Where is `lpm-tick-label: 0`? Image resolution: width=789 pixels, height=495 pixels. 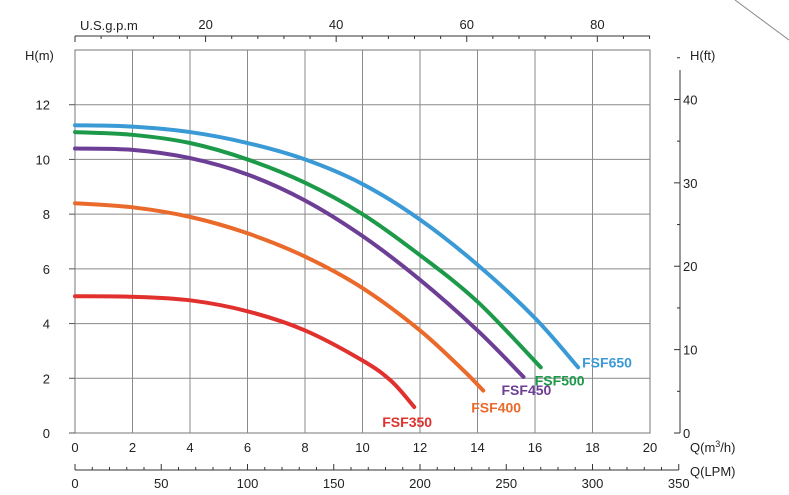
lpm-tick-label: 0 is located at coordinates (74, 483).